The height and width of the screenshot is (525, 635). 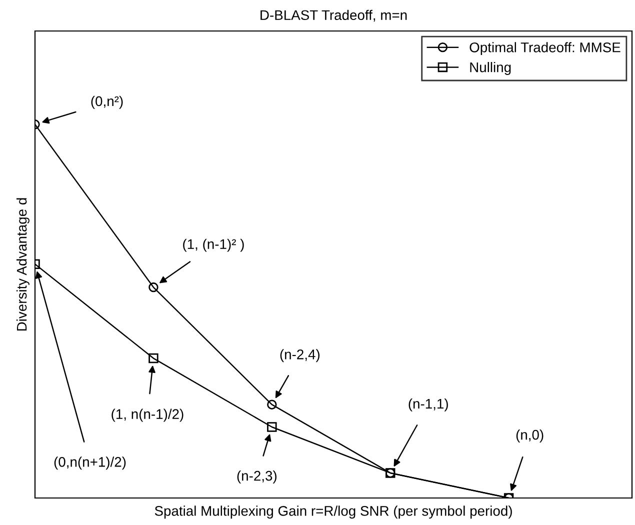 I want to click on x-axis-title: Spatial Multiplexing Gain r=R/log SNR (per symbol period), so click(x=333, y=512).